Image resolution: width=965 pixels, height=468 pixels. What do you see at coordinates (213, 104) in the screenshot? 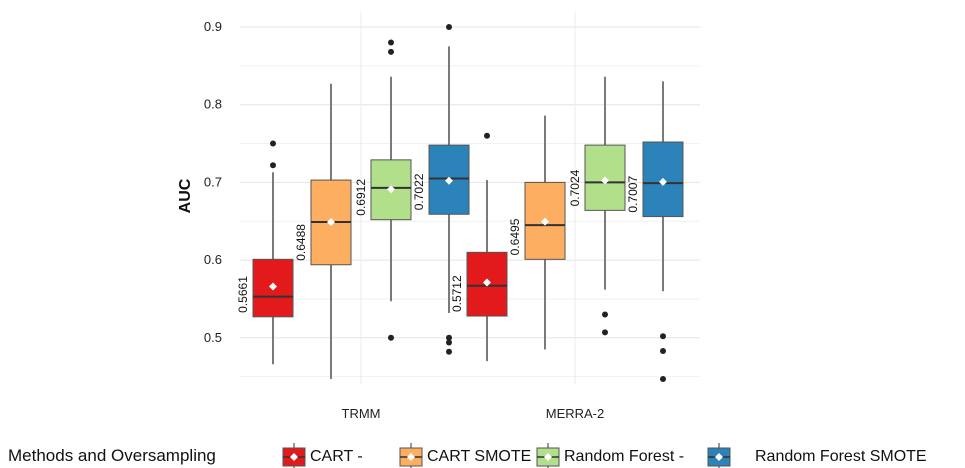
I see `y-tick-label: 0.8` at bounding box center [213, 104].